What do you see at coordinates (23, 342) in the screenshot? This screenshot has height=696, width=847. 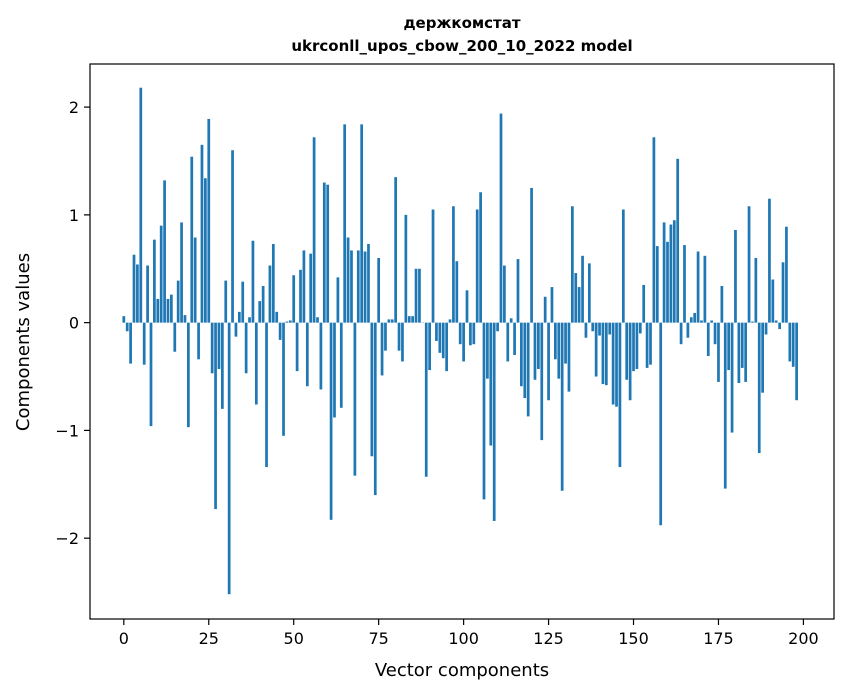 I see `y-axis-label: Components values` at bounding box center [23, 342].